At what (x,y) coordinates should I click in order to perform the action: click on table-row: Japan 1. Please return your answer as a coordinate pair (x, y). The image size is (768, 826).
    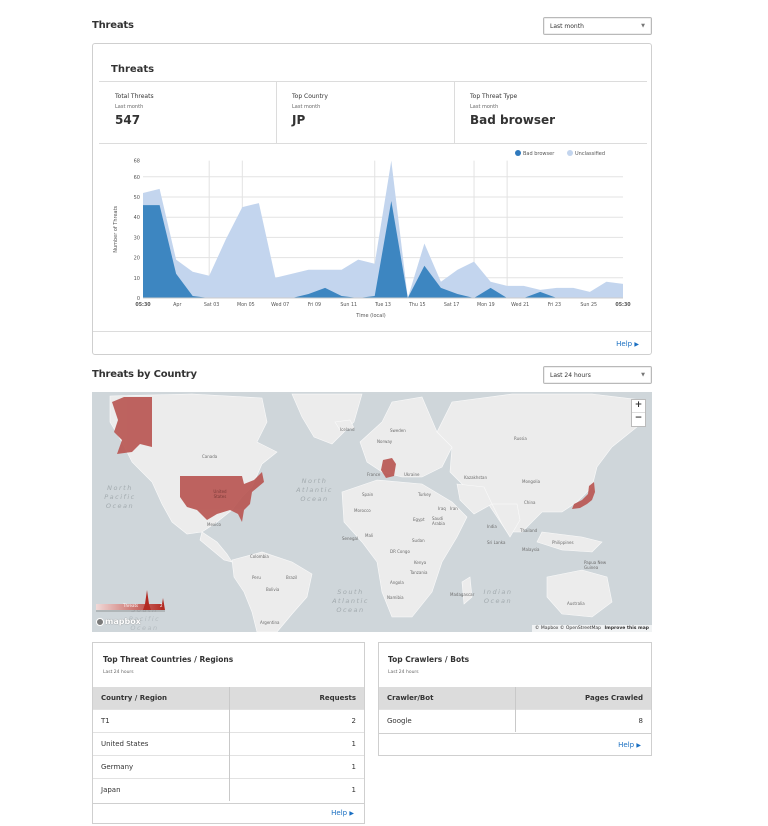
    Looking at the image, I should click on (228, 789).